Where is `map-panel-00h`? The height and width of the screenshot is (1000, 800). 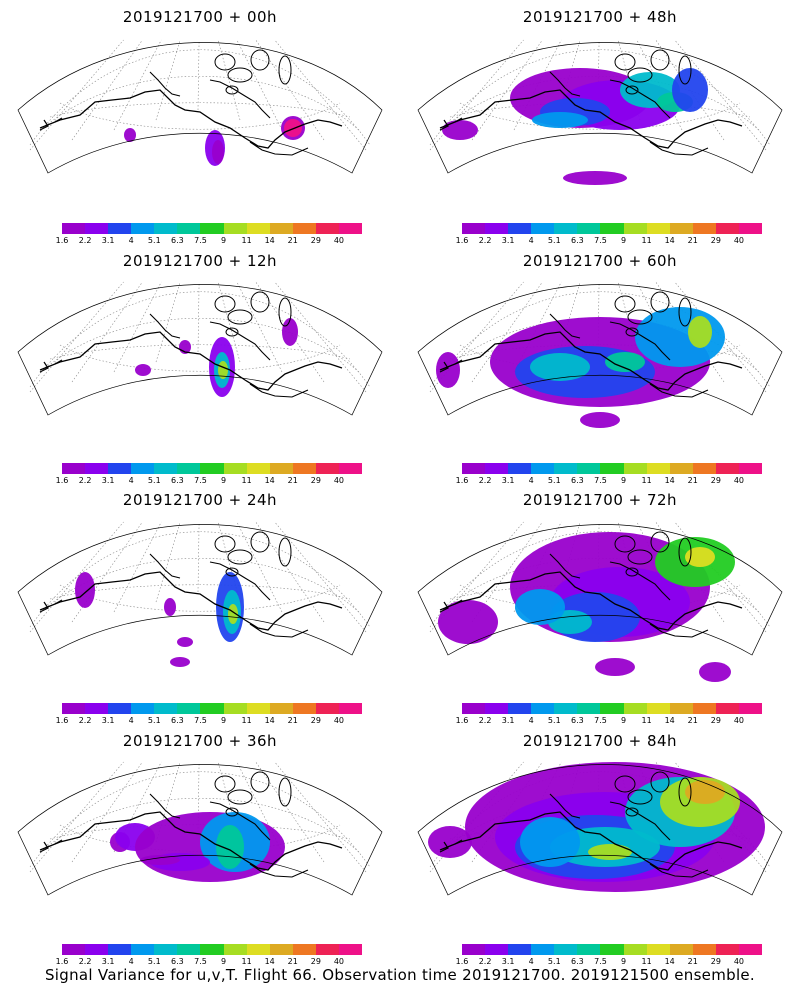 map-panel-00h is located at coordinates (200, 106).